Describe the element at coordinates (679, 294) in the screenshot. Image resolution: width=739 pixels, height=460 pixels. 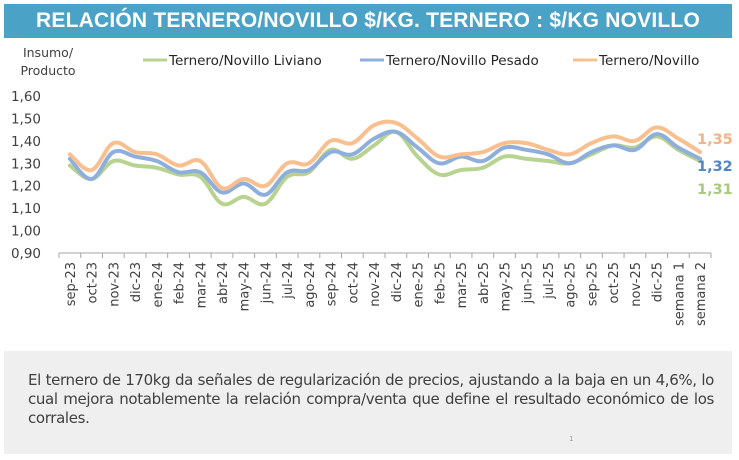
I see `x-tick-label: semana 1` at that location.